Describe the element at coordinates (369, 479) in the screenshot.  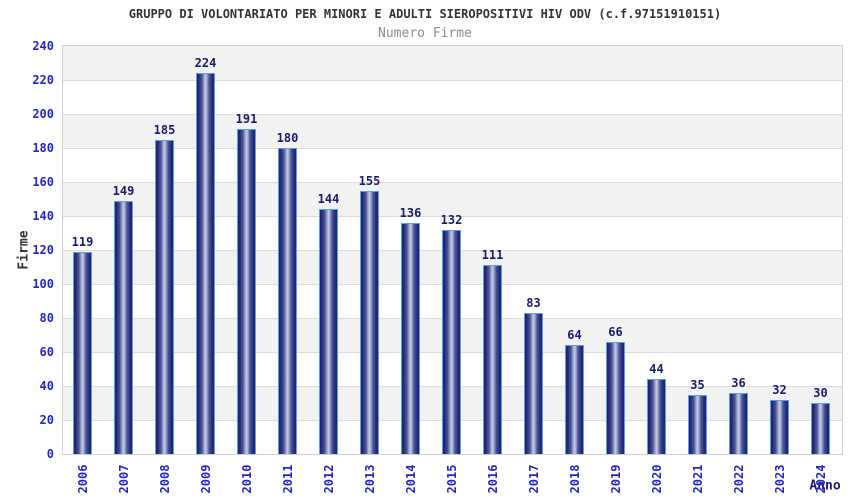
I see `x-tick-label: 2013` at that location.